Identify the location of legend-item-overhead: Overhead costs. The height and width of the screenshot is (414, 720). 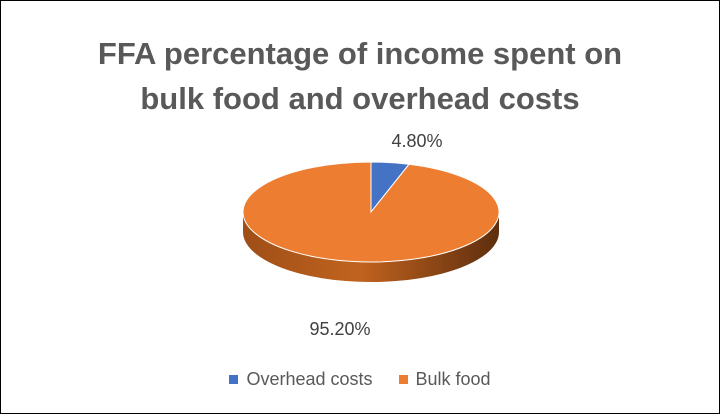
(301, 379).